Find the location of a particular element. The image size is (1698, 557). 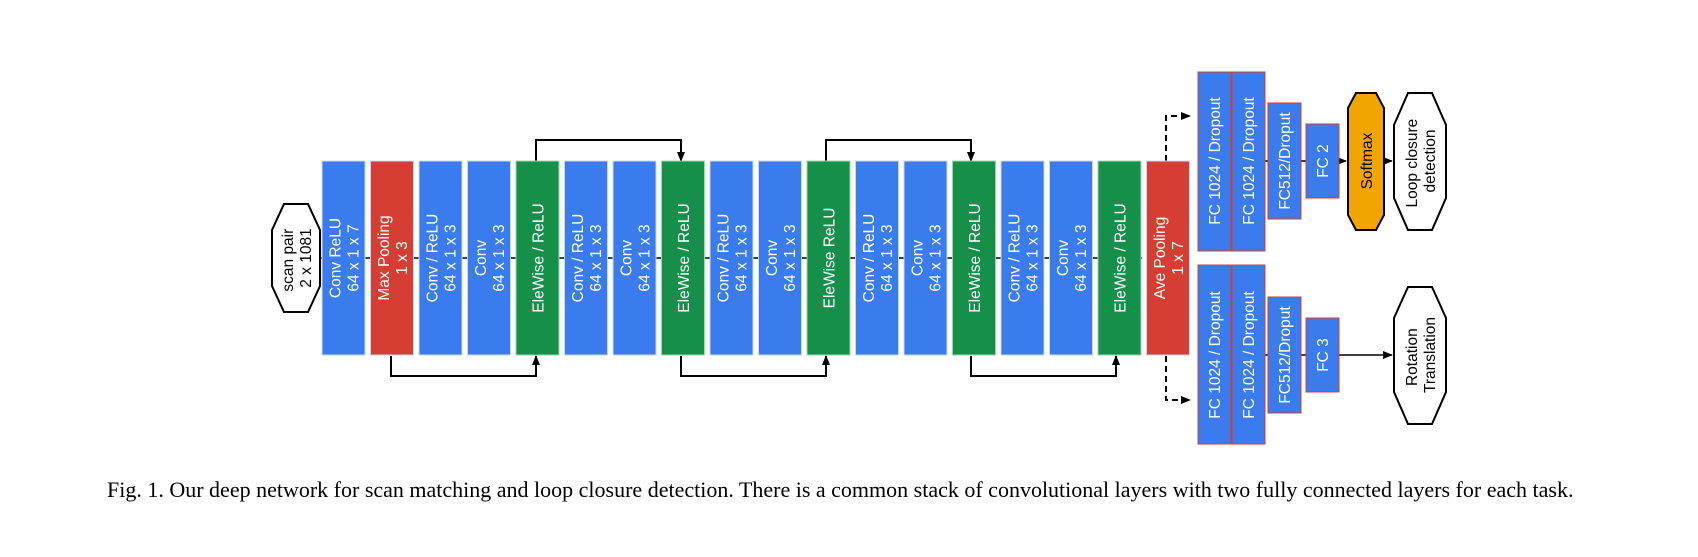

loop-closure-output: Loop closure detection is located at coordinates (1420, 161).